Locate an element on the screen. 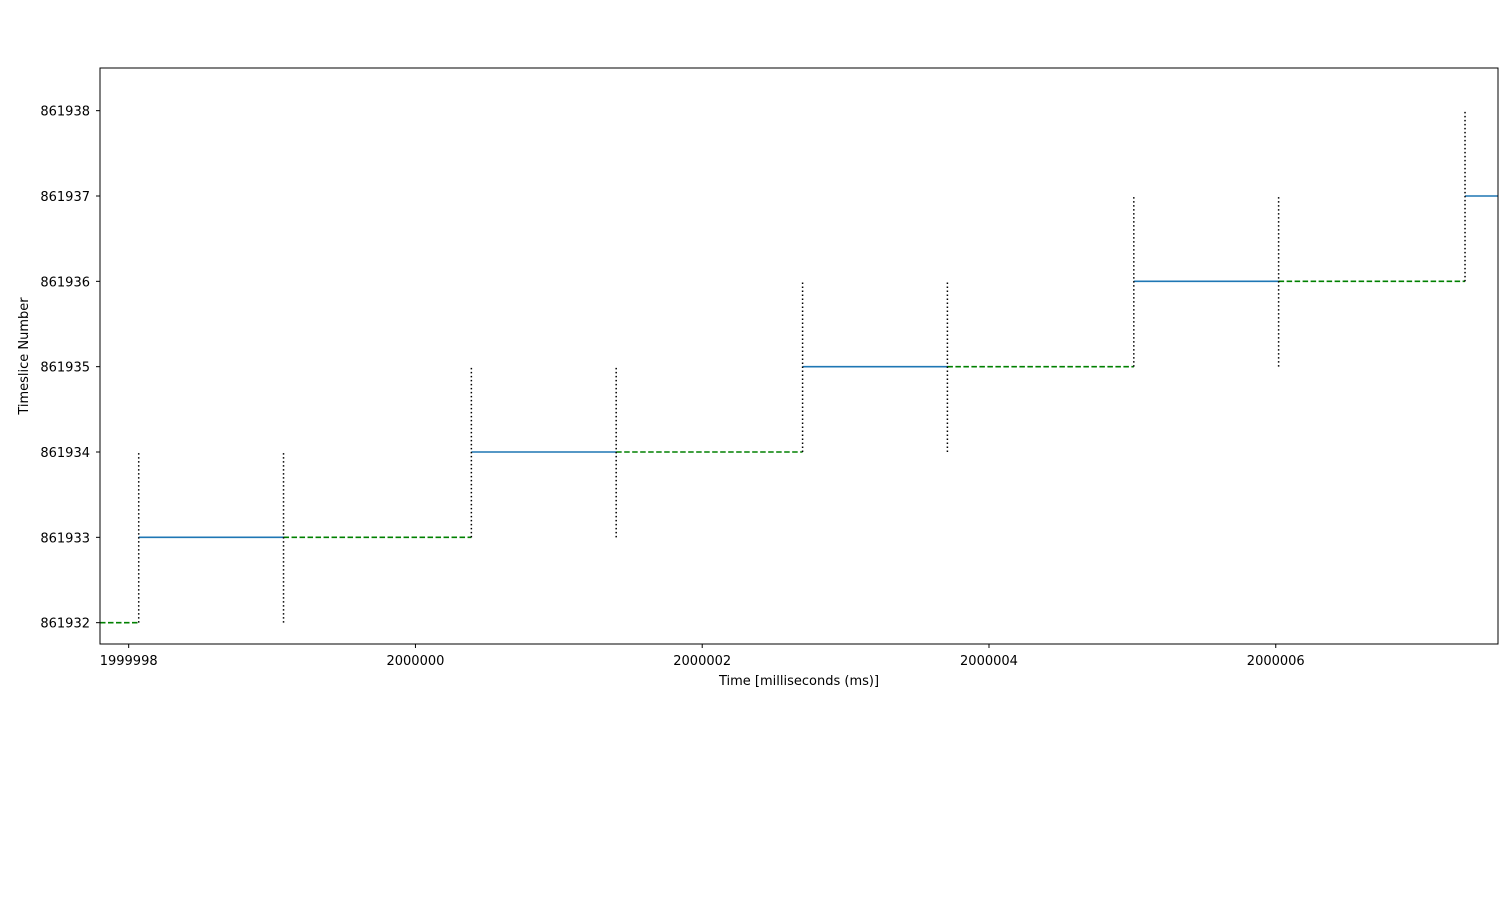  y-tick-label-3: 861935 is located at coordinates (65, 368).